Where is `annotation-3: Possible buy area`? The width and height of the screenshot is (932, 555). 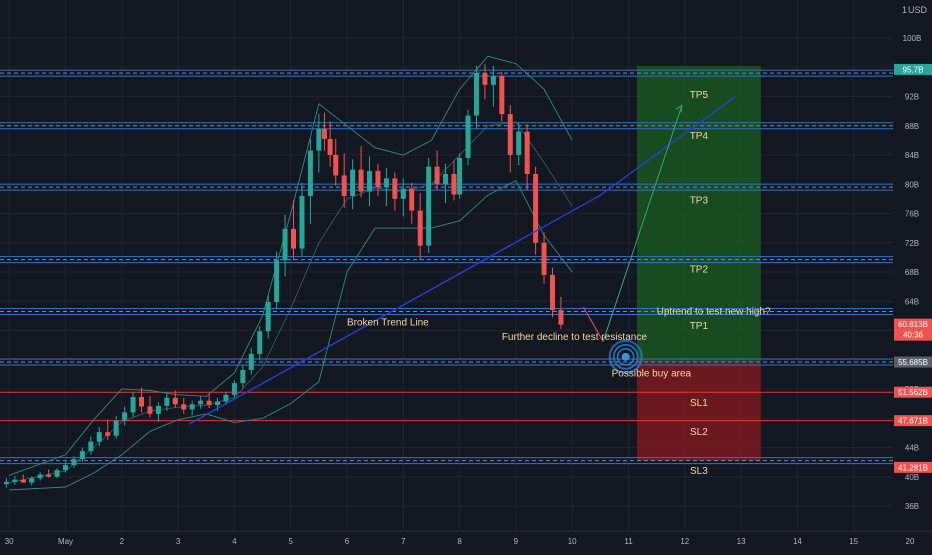 annotation-3: Possible buy area is located at coordinates (652, 374).